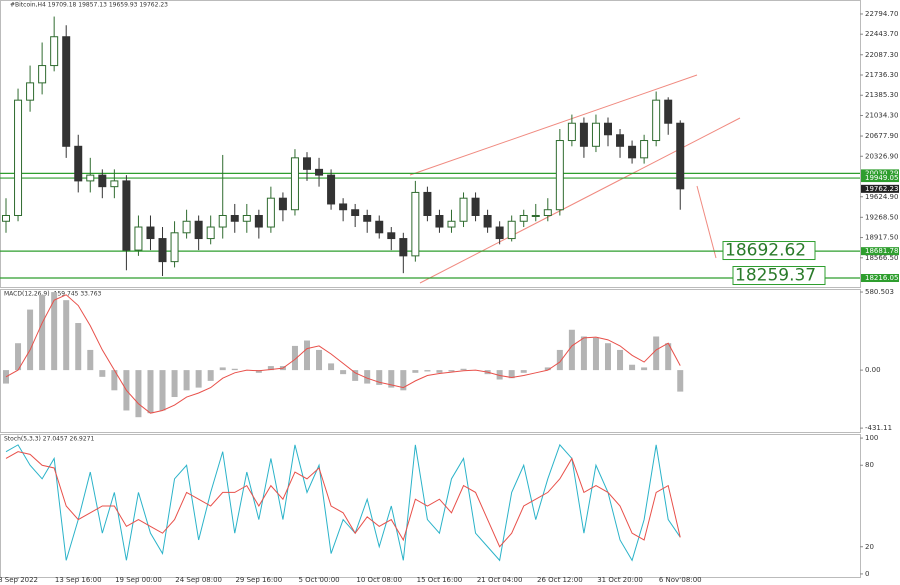  Describe the element at coordinates (765, 251) in the screenshot. I see `target-label: 18692.62` at that location.